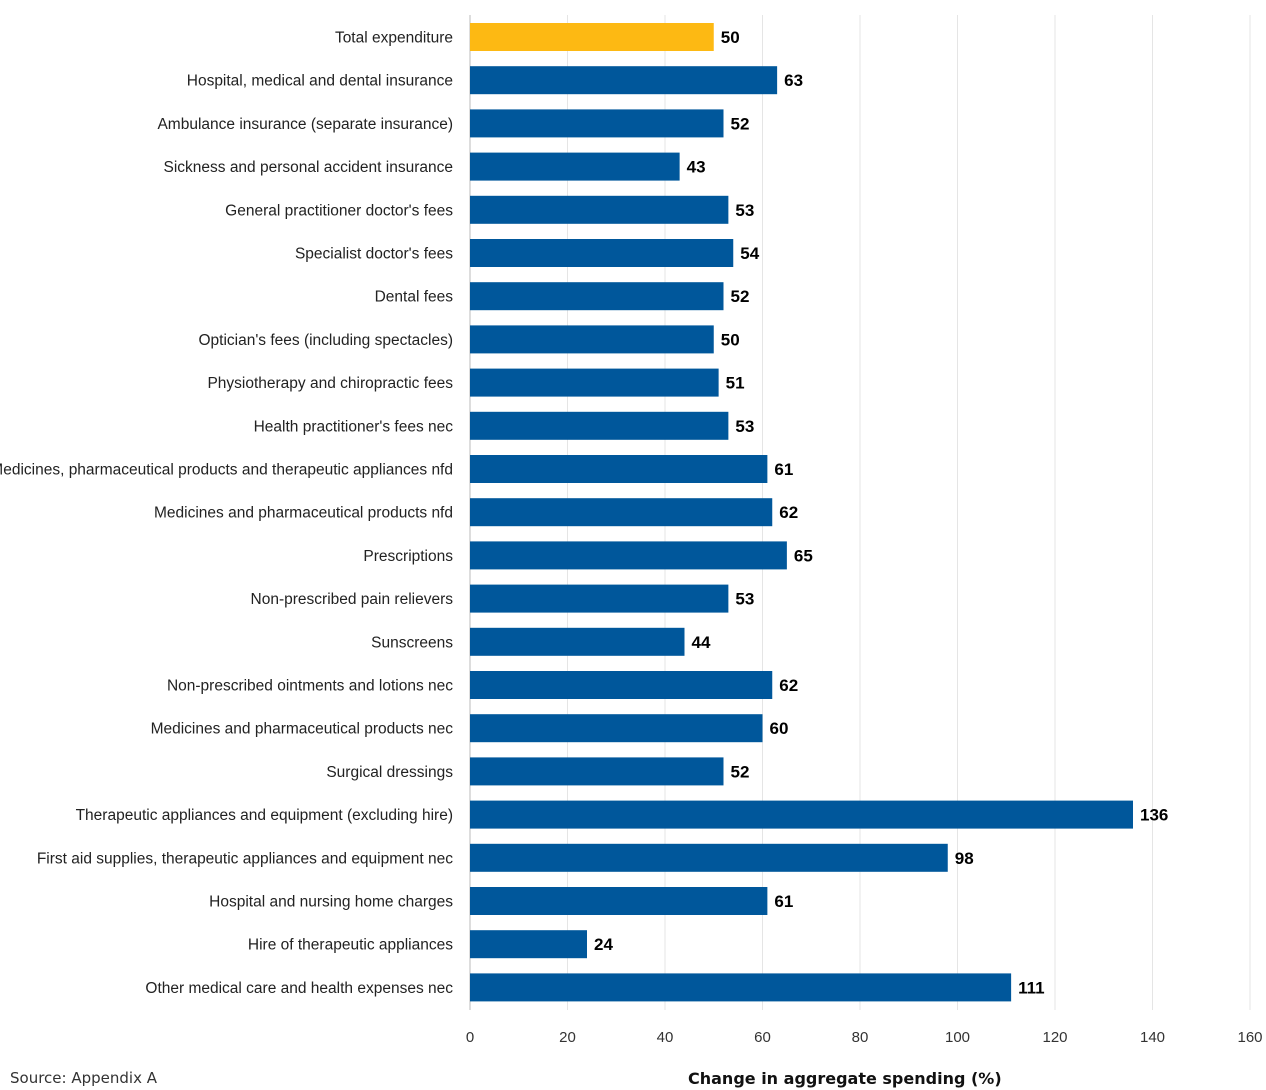  I want to click on data-label: 51, so click(735, 383).